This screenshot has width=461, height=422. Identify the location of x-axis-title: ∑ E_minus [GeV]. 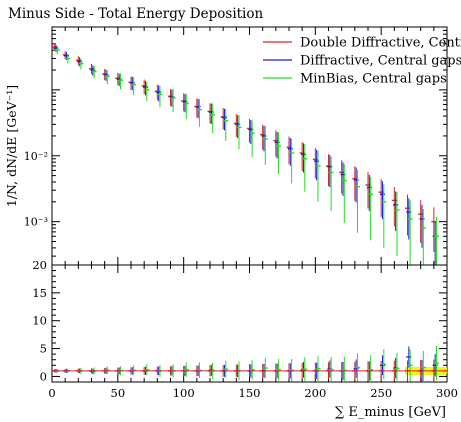
(390, 412).